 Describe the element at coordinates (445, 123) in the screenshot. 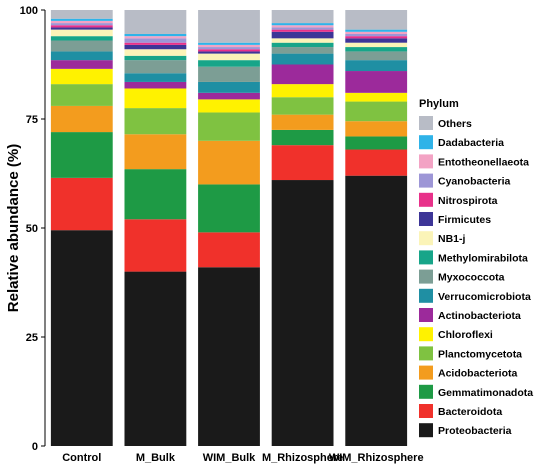

I see `legend-item-others: Others` at that location.